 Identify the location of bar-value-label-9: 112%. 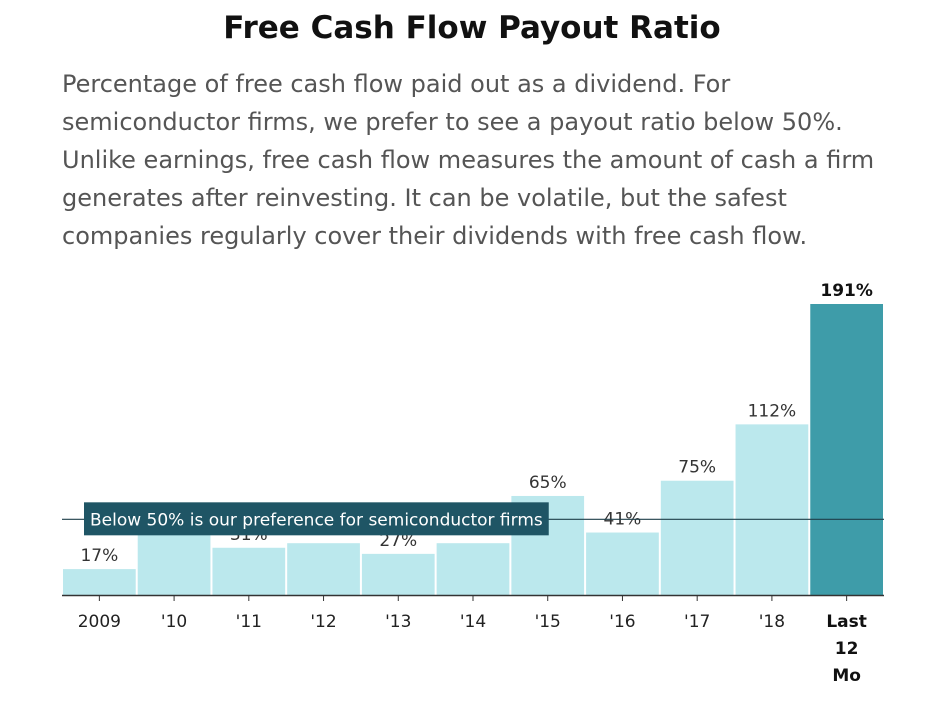
(772, 411).